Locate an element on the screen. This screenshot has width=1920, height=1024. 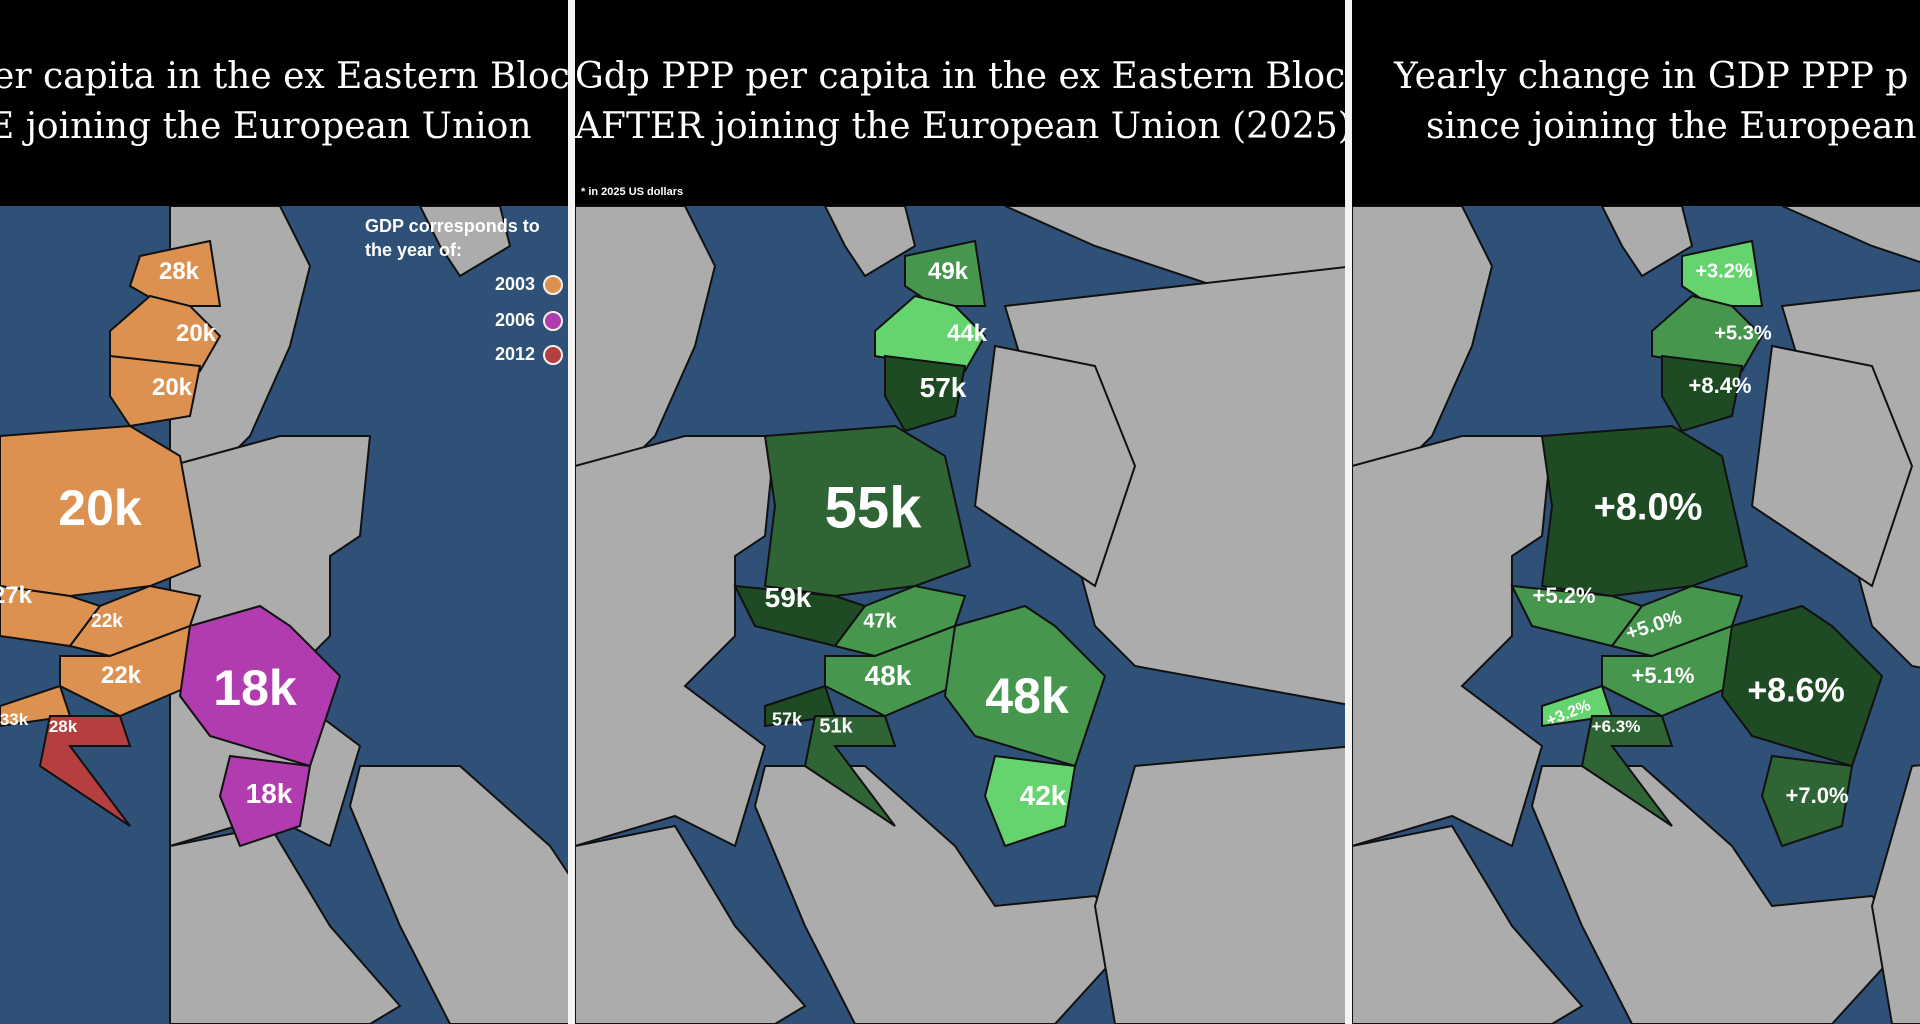
label-romania: +8.6% is located at coordinates (1796, 690).